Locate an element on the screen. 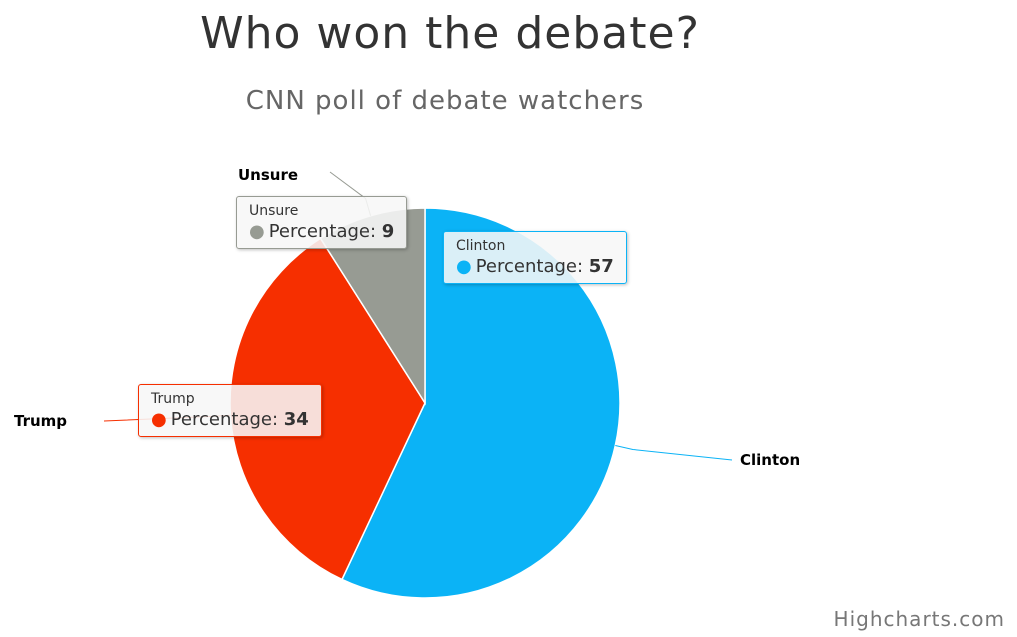  tooltip-trump-name: Trump is located at coordinates (173, 399).